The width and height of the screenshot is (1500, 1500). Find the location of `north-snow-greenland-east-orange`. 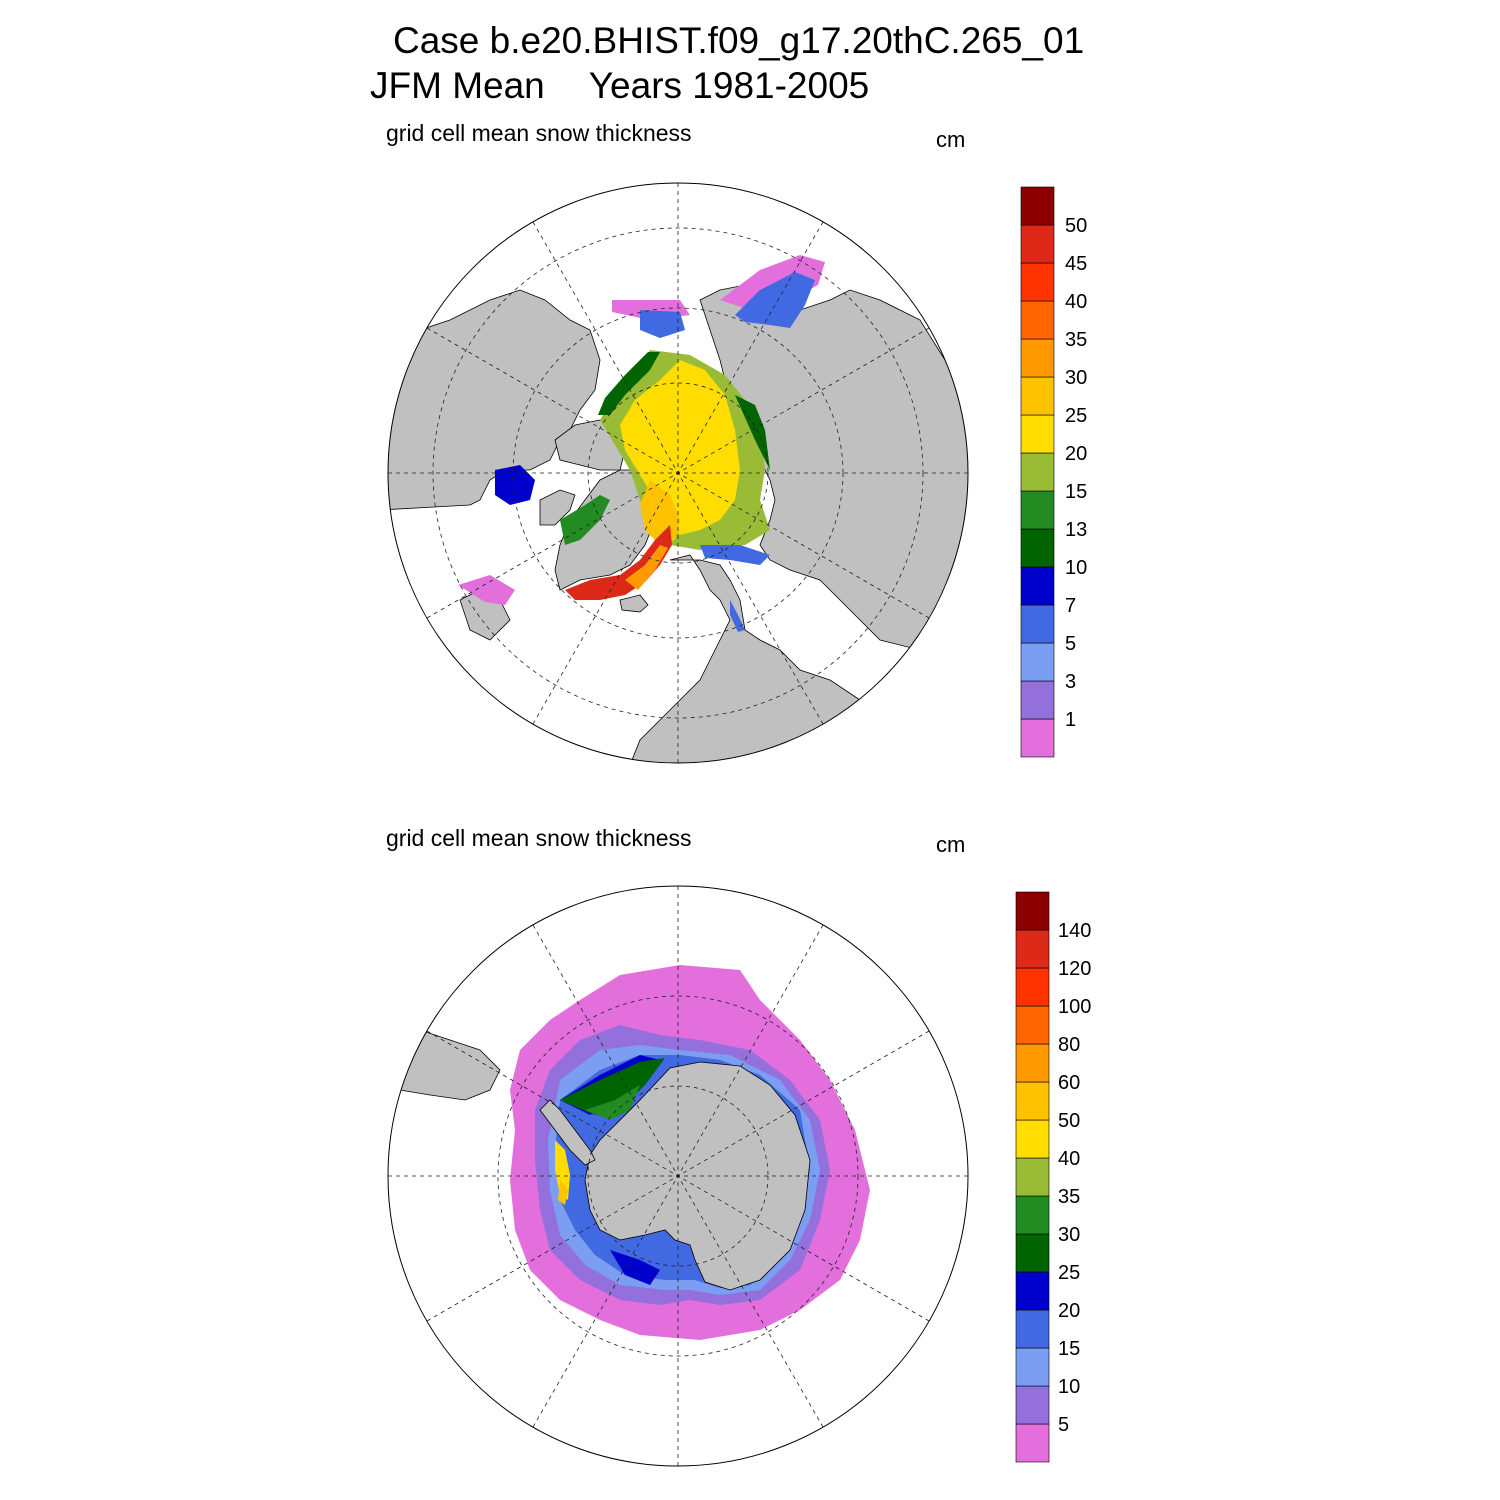

north-snow-greenland-east-orange is located at coordinates (646, 567).